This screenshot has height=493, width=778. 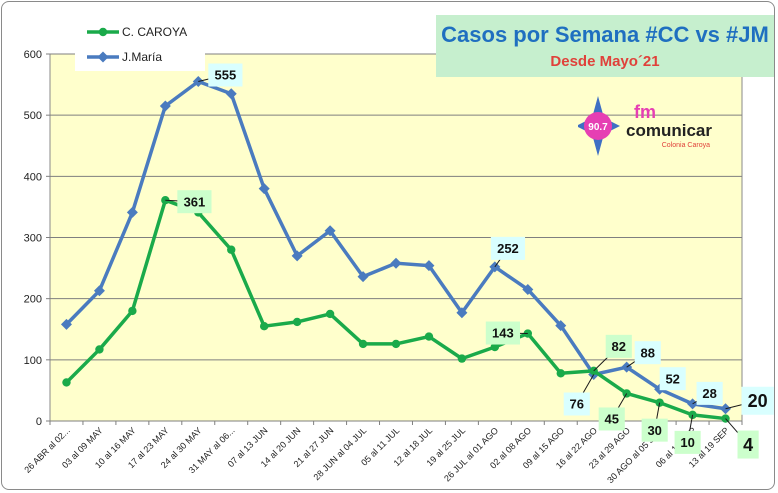 What do you see at coordinates (605, 34) in the screenshot?
I see `chart-title: Casos por Semana #CC vs #JM` at bounding box center [605, 34].